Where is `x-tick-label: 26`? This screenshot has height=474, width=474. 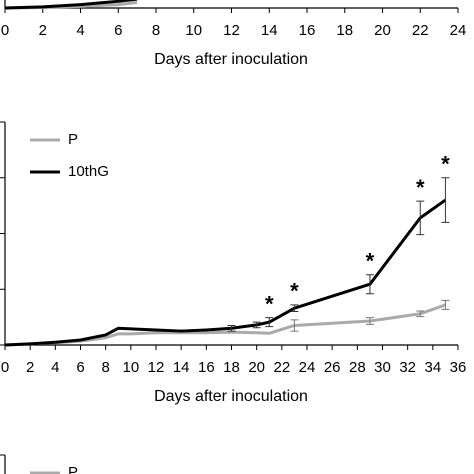 x-tick-label: 26 is located at coordinates (332, 367).